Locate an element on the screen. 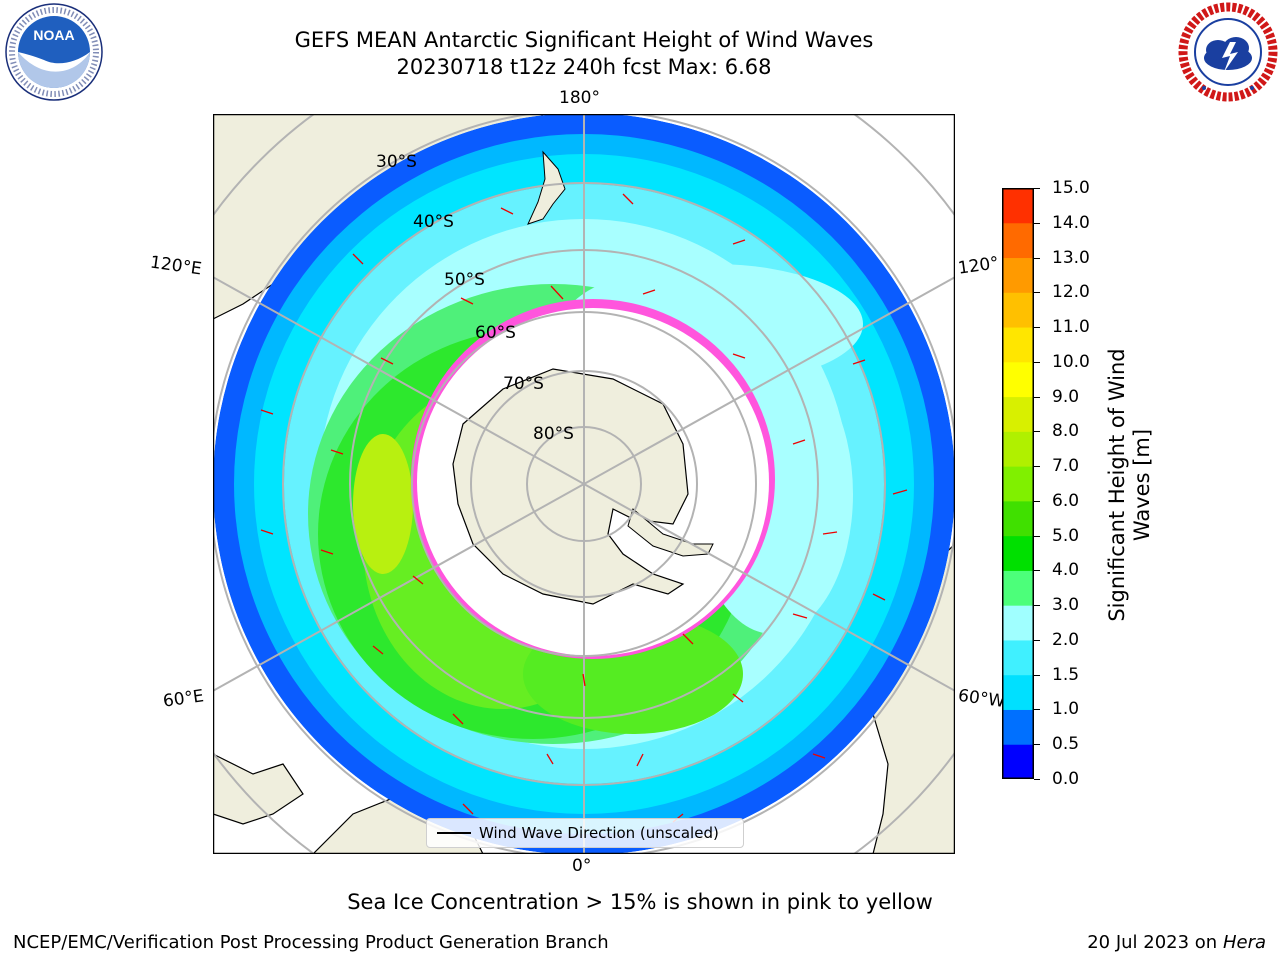  colorbar-tick-label: 15.0 is located at coordinates (1071, 188).